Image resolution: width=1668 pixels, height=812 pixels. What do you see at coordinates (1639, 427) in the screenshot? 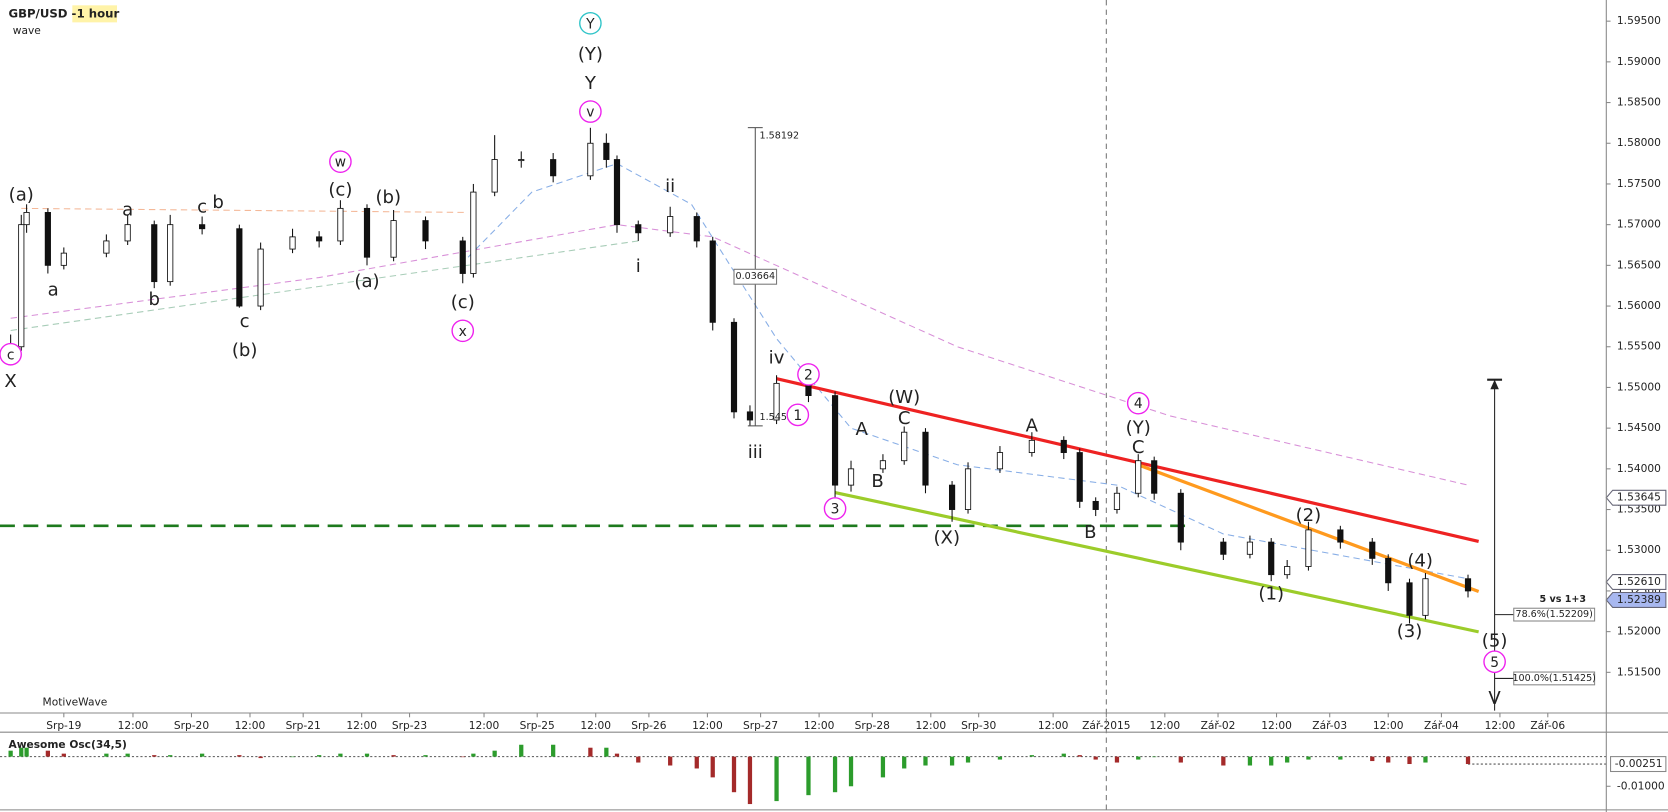
I see `y-tick-label: 1.54500` at bounding box center [1639, 427].